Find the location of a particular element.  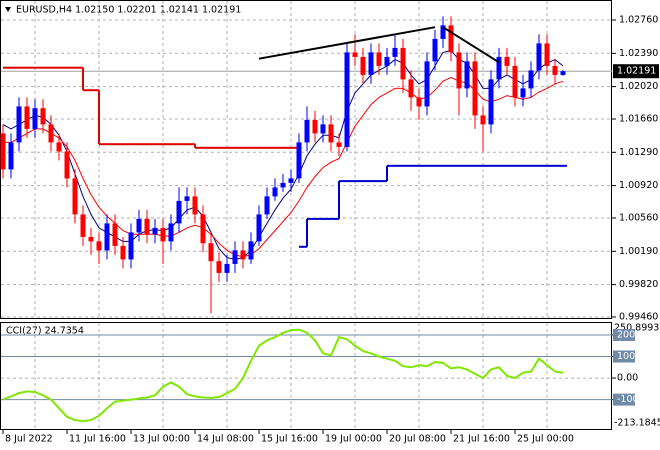

y-tick-label: 0.00 is located at coordinates (627, 378).